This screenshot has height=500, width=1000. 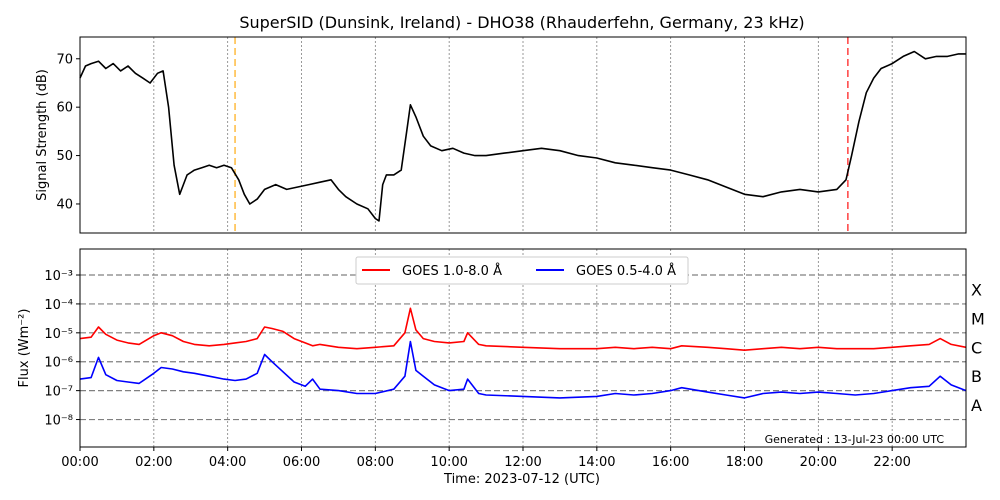 I want to click on legend-label-goes-short: GOES 0.5-4.0 Å, so click(x=626, y=271).